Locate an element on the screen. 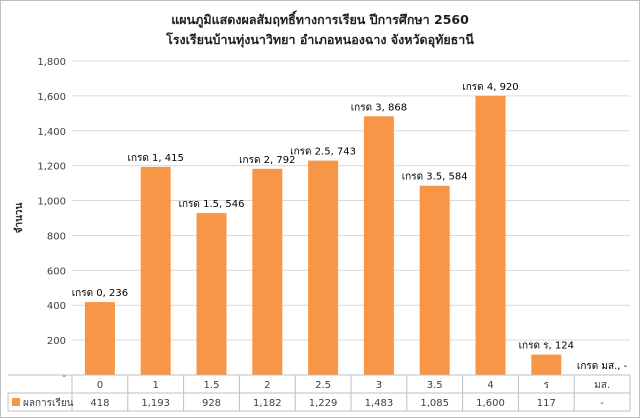 The image size is (640, 418). x-tick-label: ร is located at coordinates (547, 385).